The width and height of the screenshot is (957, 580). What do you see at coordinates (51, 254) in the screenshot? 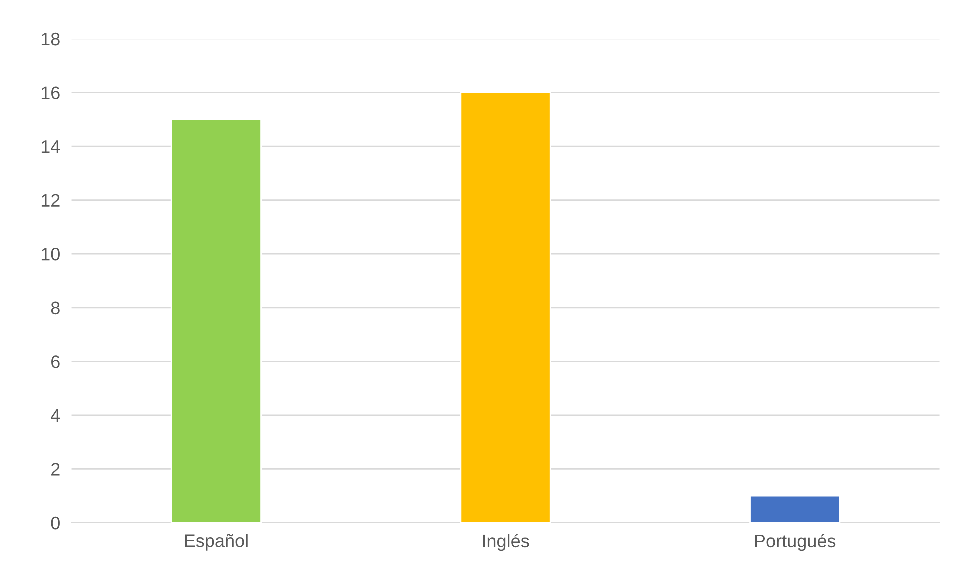
I see `y-tick-label: 10` at bounding box center [51, 254].